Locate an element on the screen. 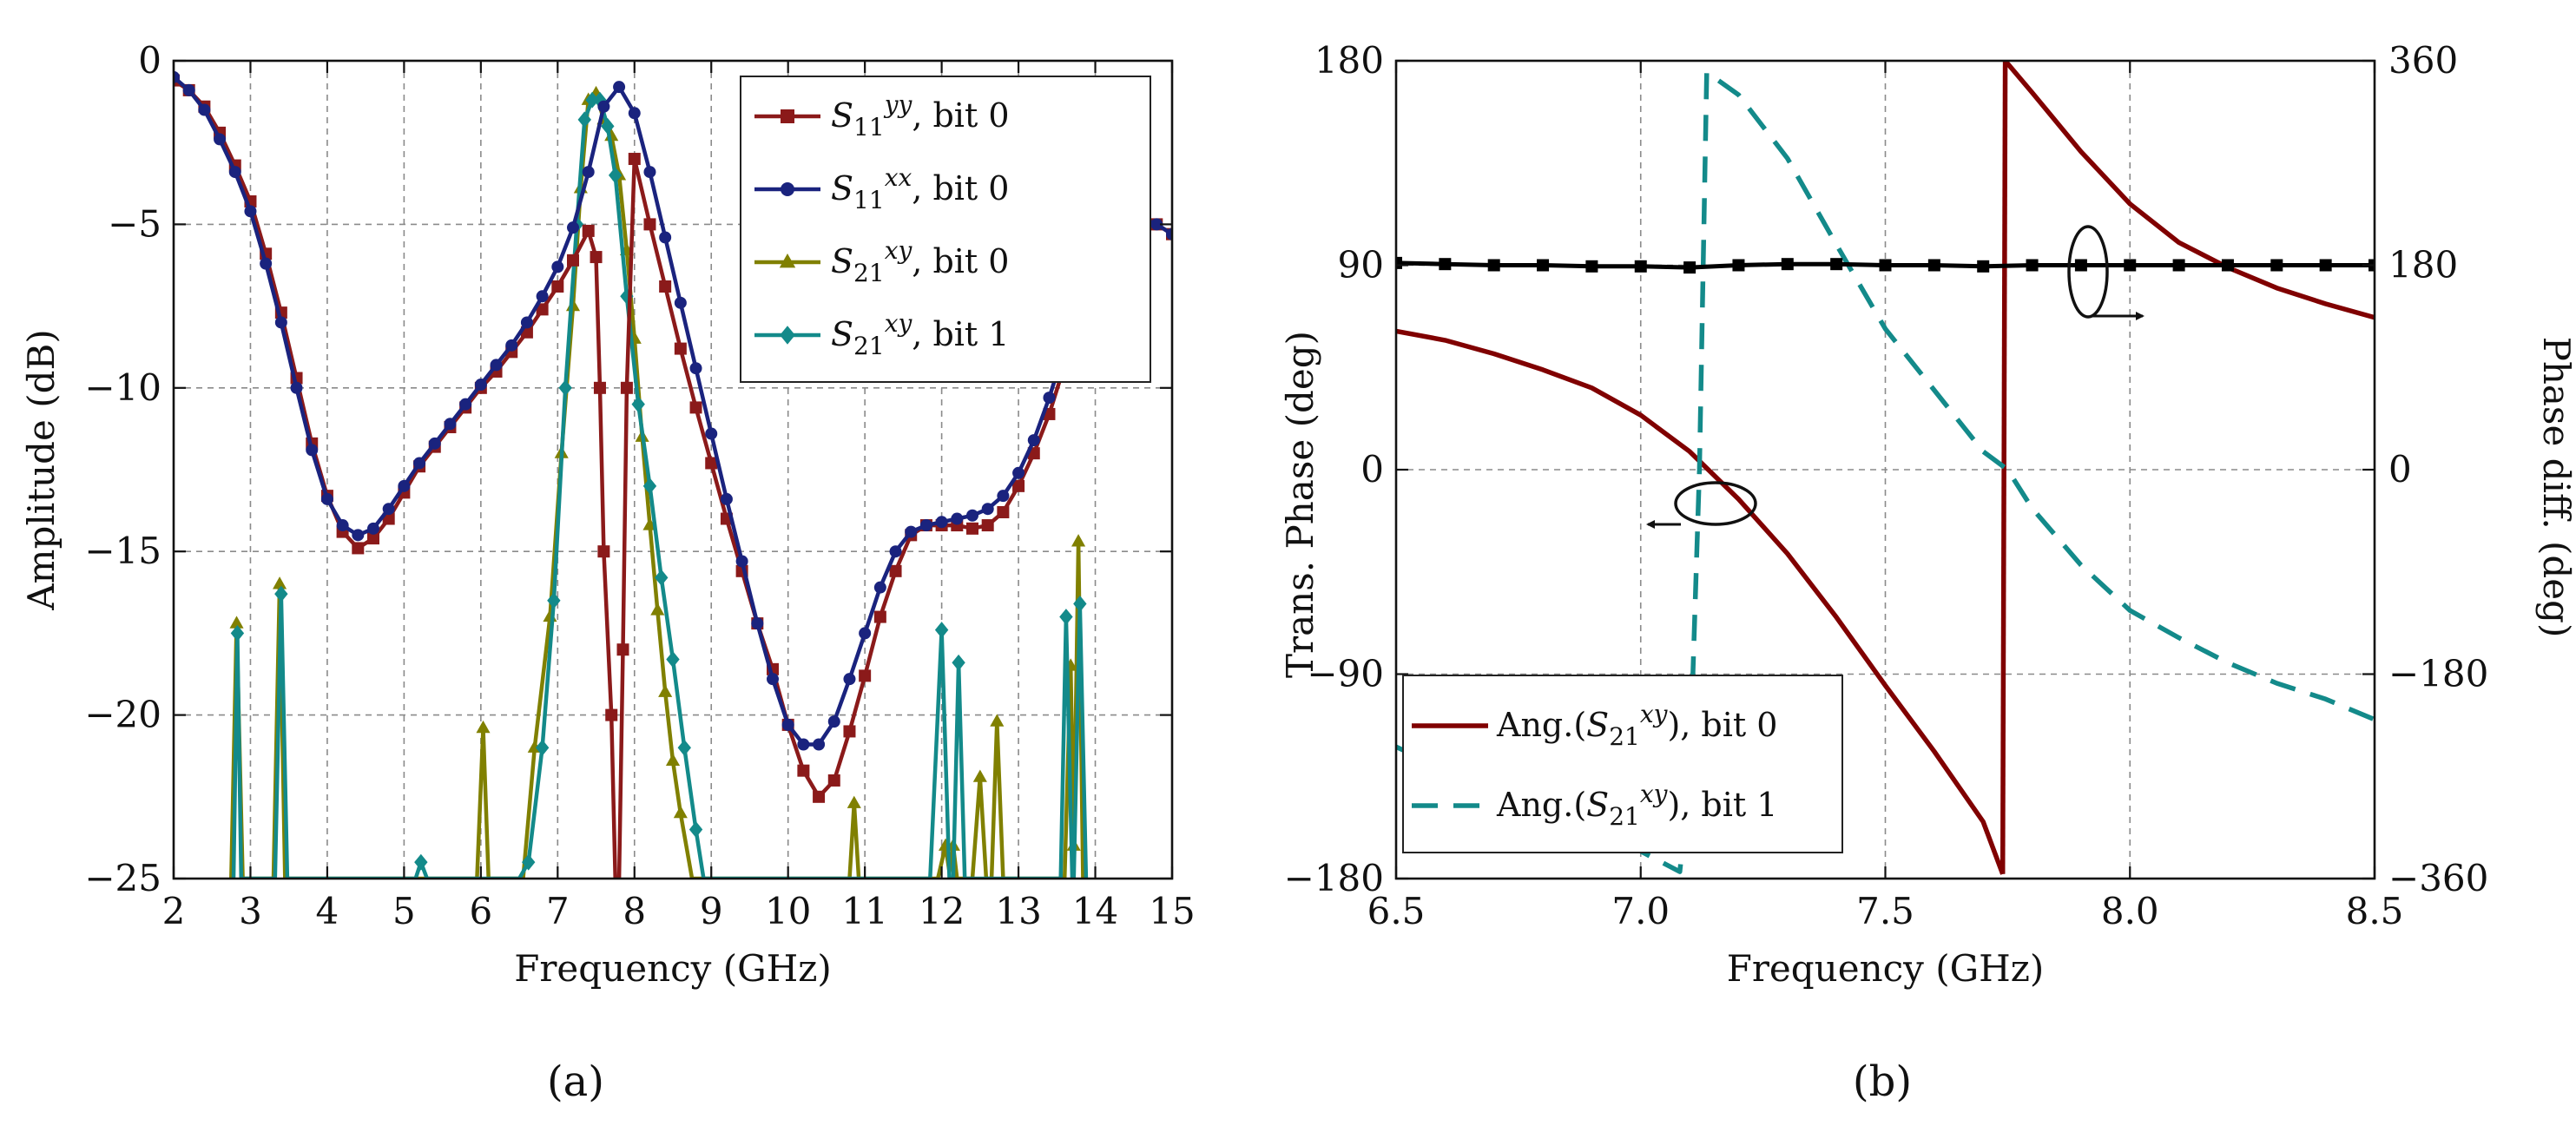 The height and width of the screenshot is (1126, 2576). y-tick-label: 90 is located at coordinates (1361, 265).